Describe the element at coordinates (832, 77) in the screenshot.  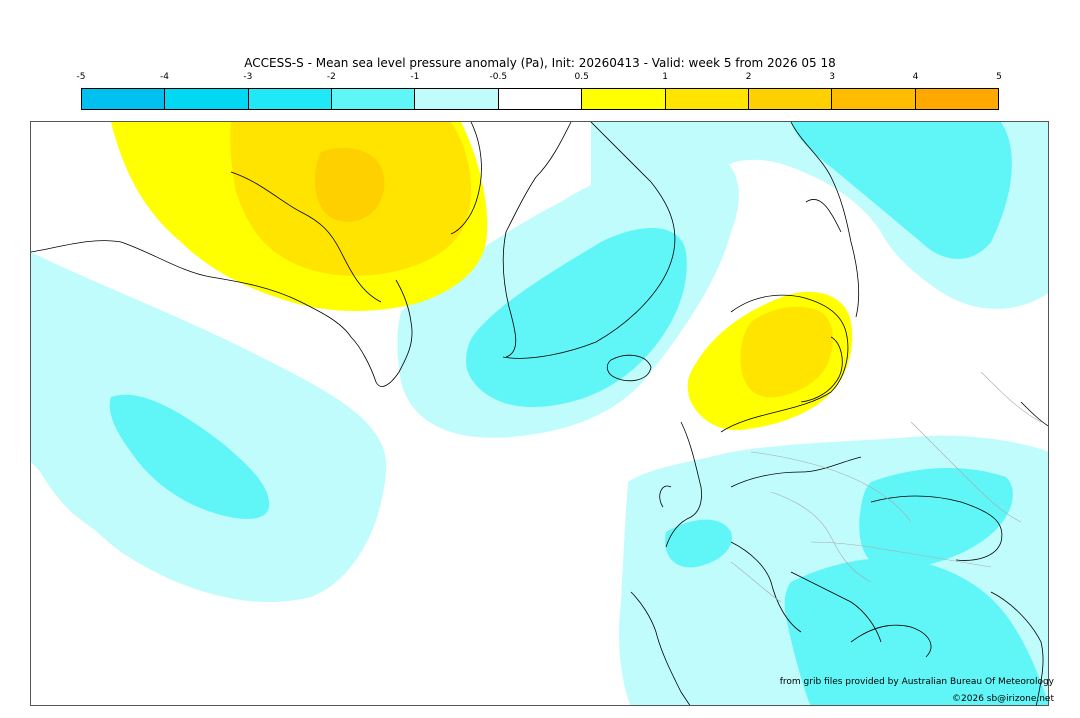
I see `legend-tick-label: 3` at that location.